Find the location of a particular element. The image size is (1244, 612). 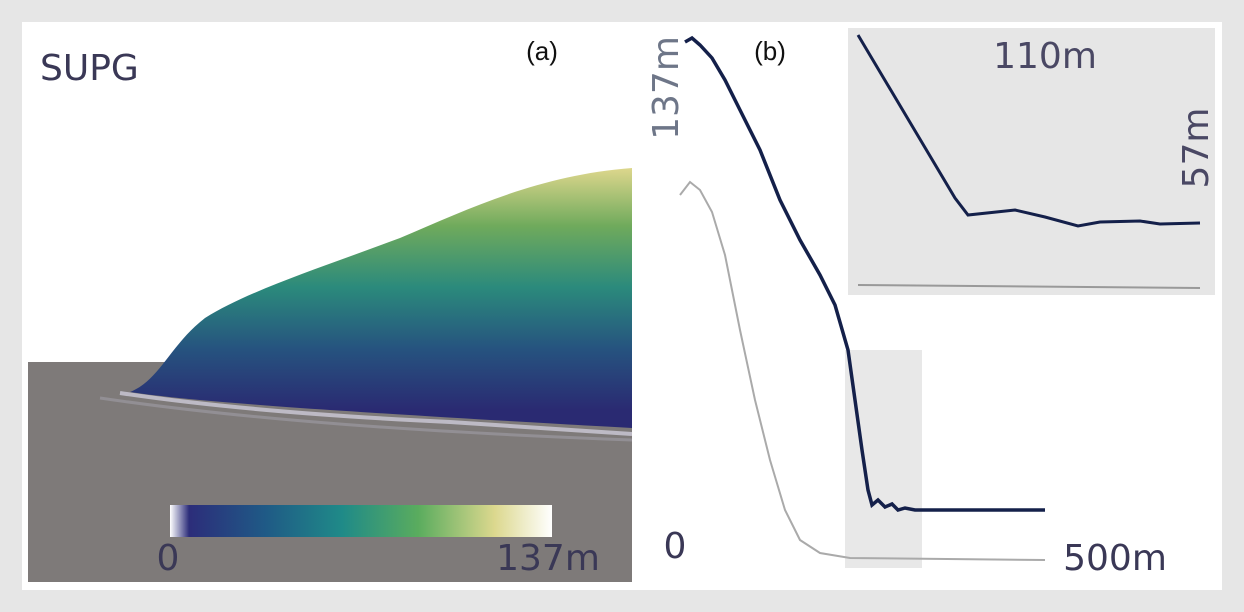

colorbar-min: 0 is located at coordinates (168, 558).